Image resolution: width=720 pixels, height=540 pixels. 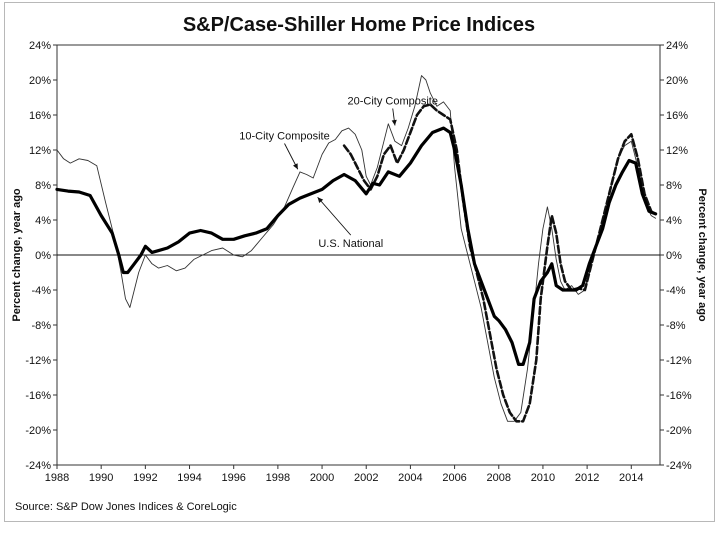 I want to click on y-tick-label-right: 20%, so click(x=677, y=81).